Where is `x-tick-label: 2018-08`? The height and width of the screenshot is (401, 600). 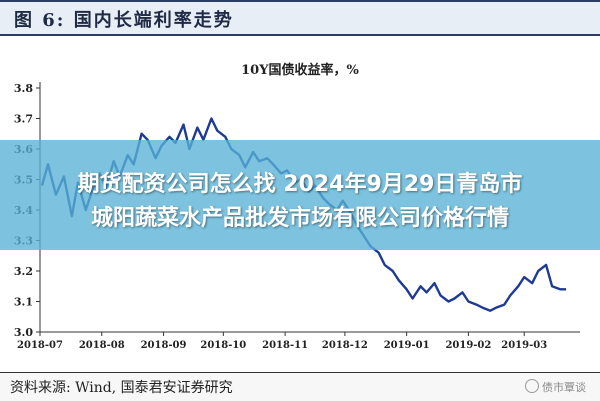
x-tick-label: 2018-08 is located at coordinates (102, 345).